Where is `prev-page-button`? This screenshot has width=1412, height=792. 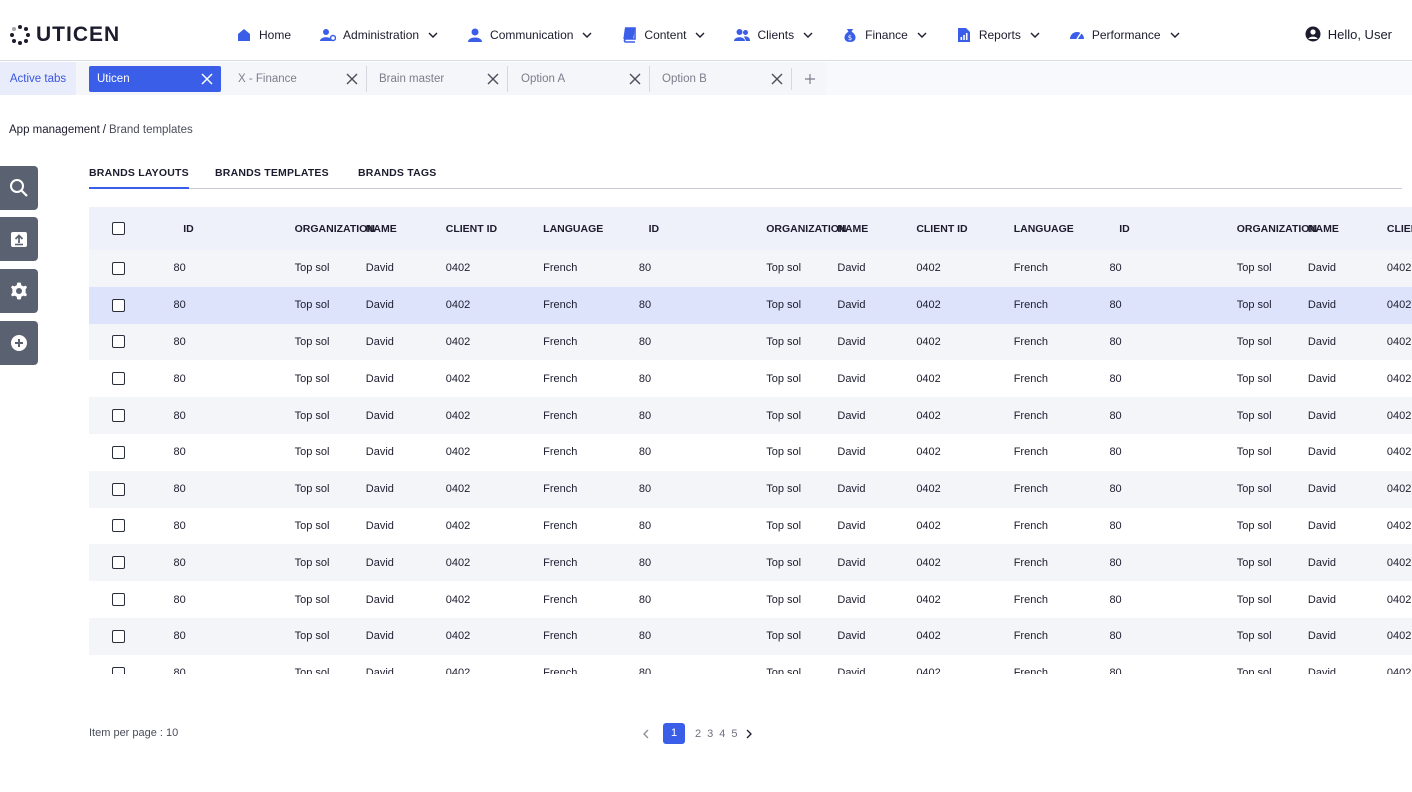 prev-page-button is located at coordinates (646, 734).